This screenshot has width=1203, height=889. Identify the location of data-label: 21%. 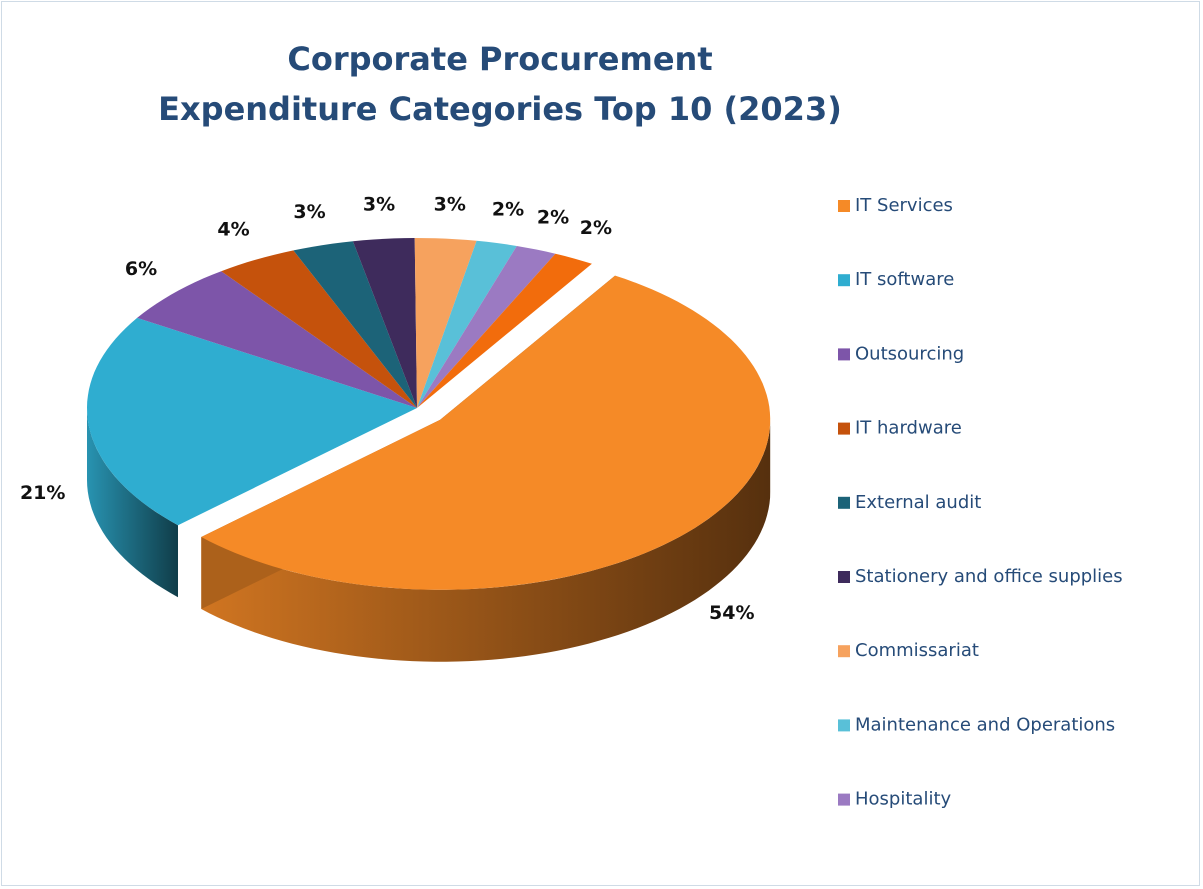
(42, 493).